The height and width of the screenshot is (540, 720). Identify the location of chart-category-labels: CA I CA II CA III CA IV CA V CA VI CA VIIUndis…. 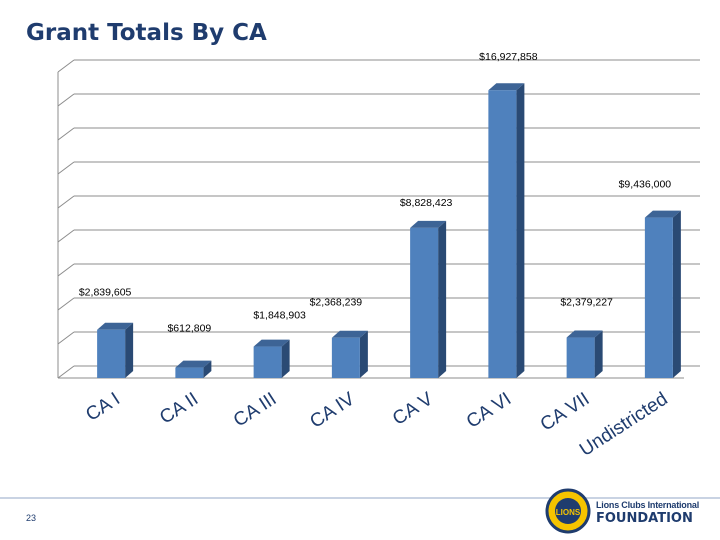
(376, 424).